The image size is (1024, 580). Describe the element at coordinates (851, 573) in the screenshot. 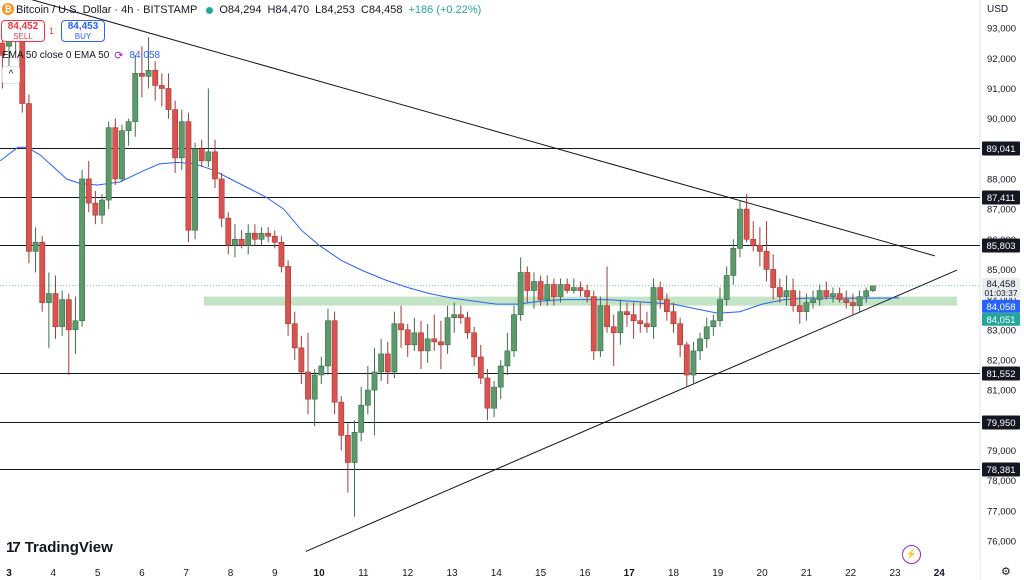

I see `x-tick-19: 22` at that location.